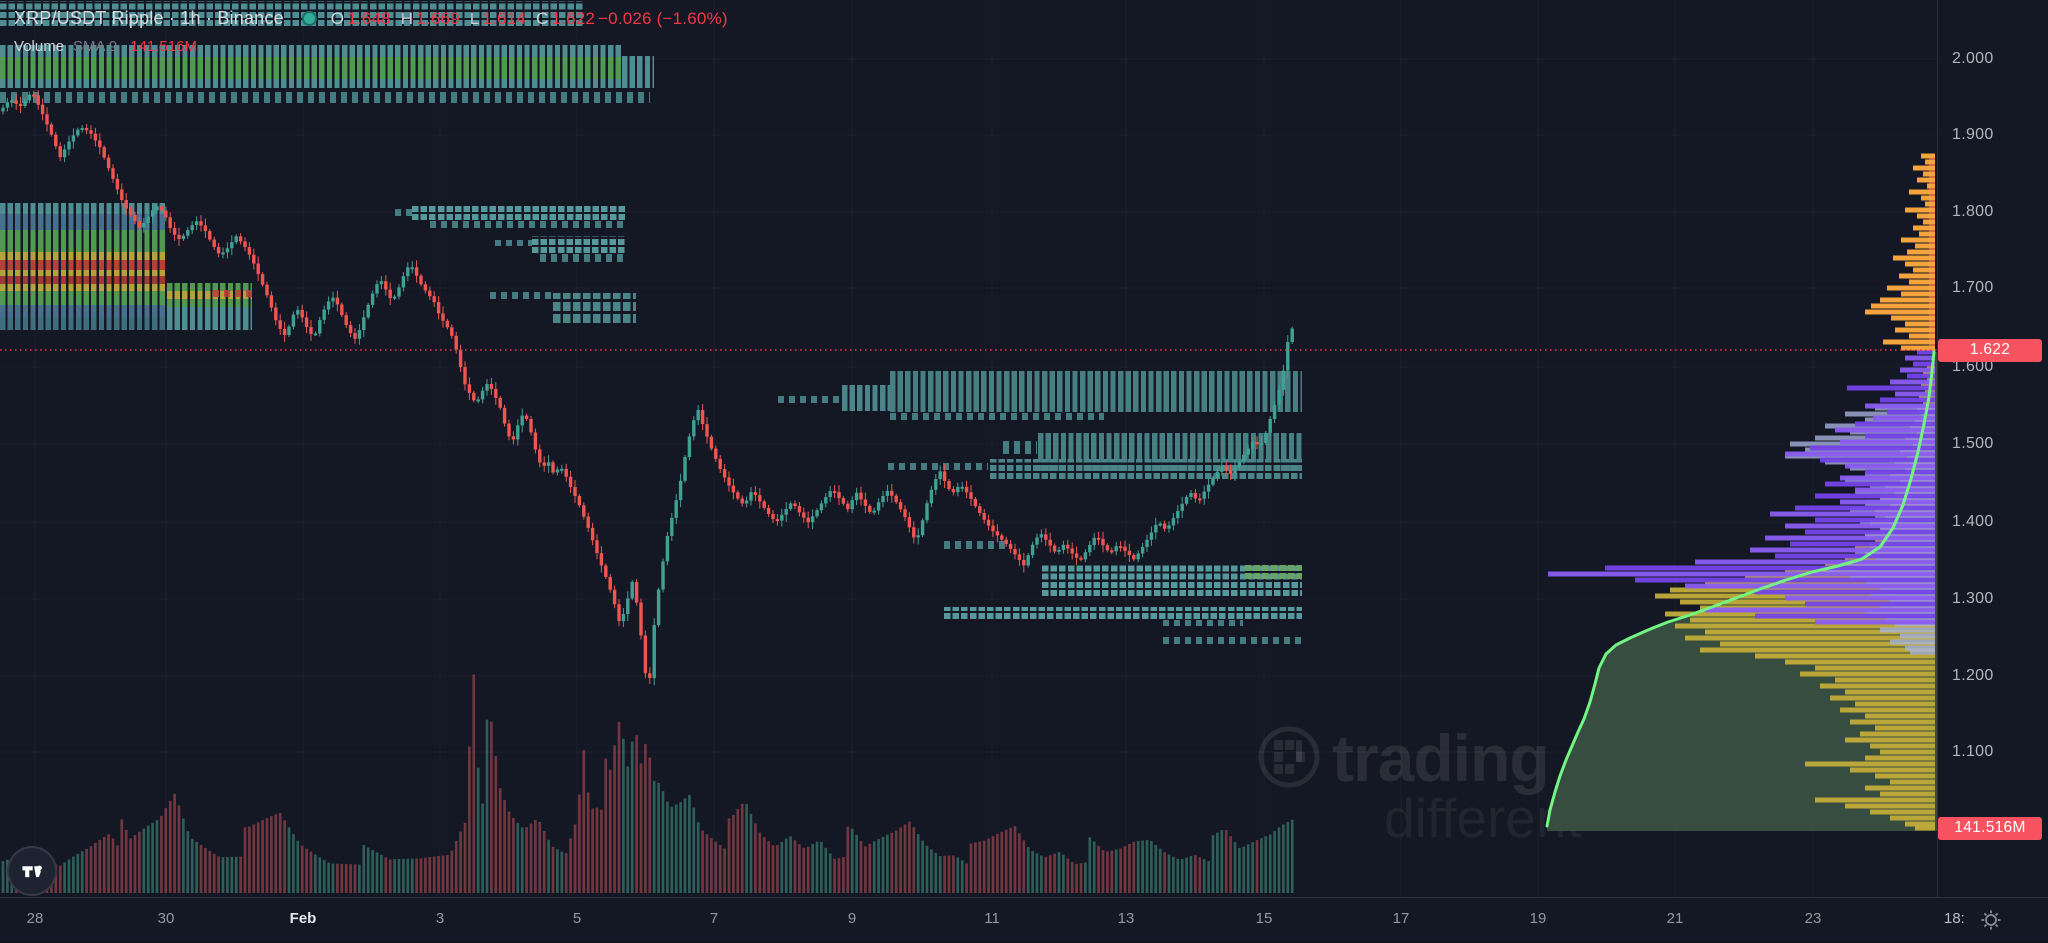  What do you see at coordinates (992, 918) in the screenshot?
I see `time-tick-label: 11` at bounding box center [992, 918].